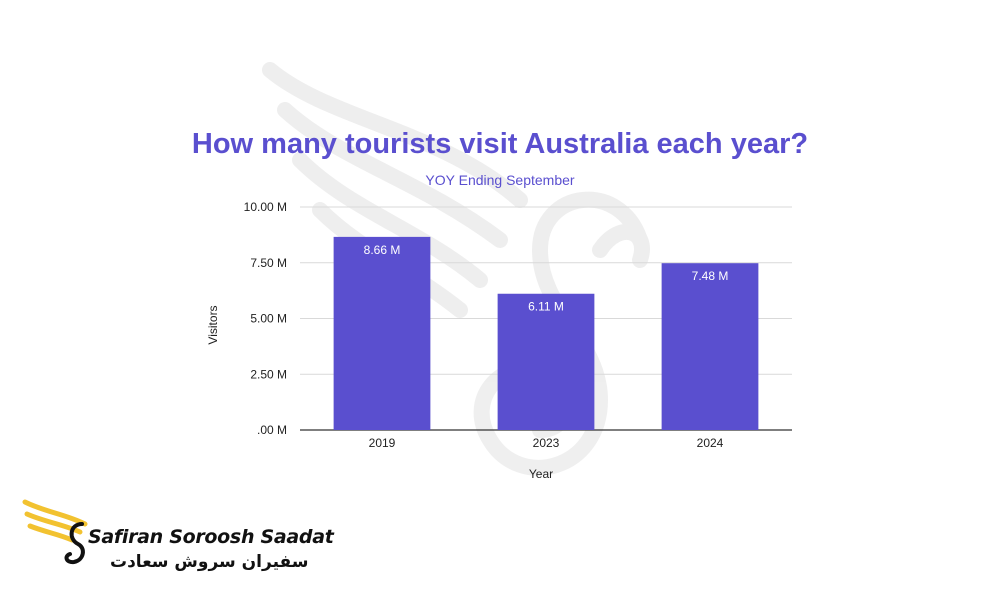 This screenshot has width=1000, height=600. I want to click on x-axis-label: Year, so click(541, 474).